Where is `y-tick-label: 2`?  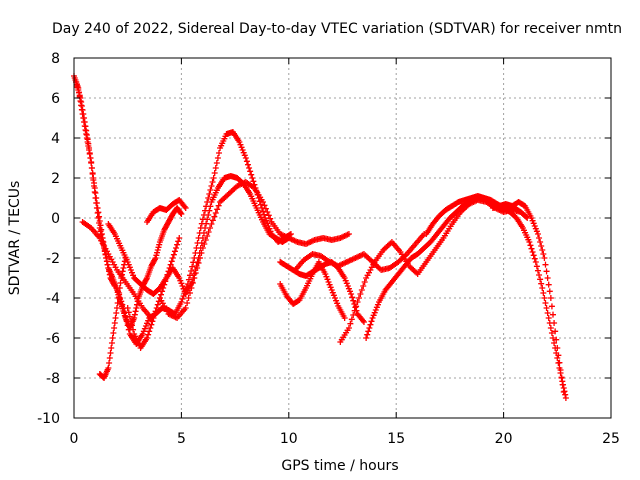 y-tick-label: 2 is located at coordinates (55, 179).